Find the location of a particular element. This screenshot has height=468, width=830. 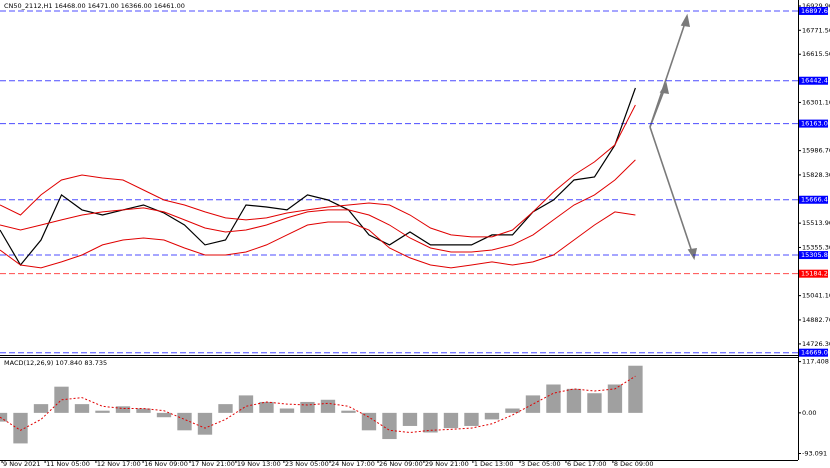

x-tick-label: 29 Nov 21:00 is located at coordinates (447, 464).